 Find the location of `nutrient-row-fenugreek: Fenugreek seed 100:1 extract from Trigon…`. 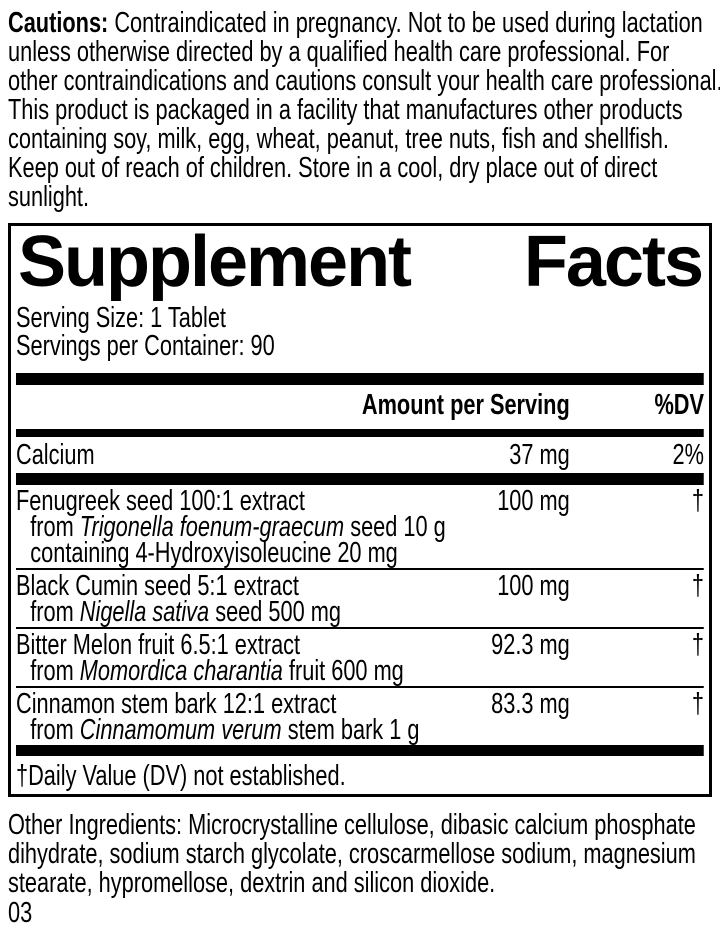

nutrient-row-fenugreek: Fenugreek seed 100:1 extract from Trigon… is located at coordinates (360, 526).